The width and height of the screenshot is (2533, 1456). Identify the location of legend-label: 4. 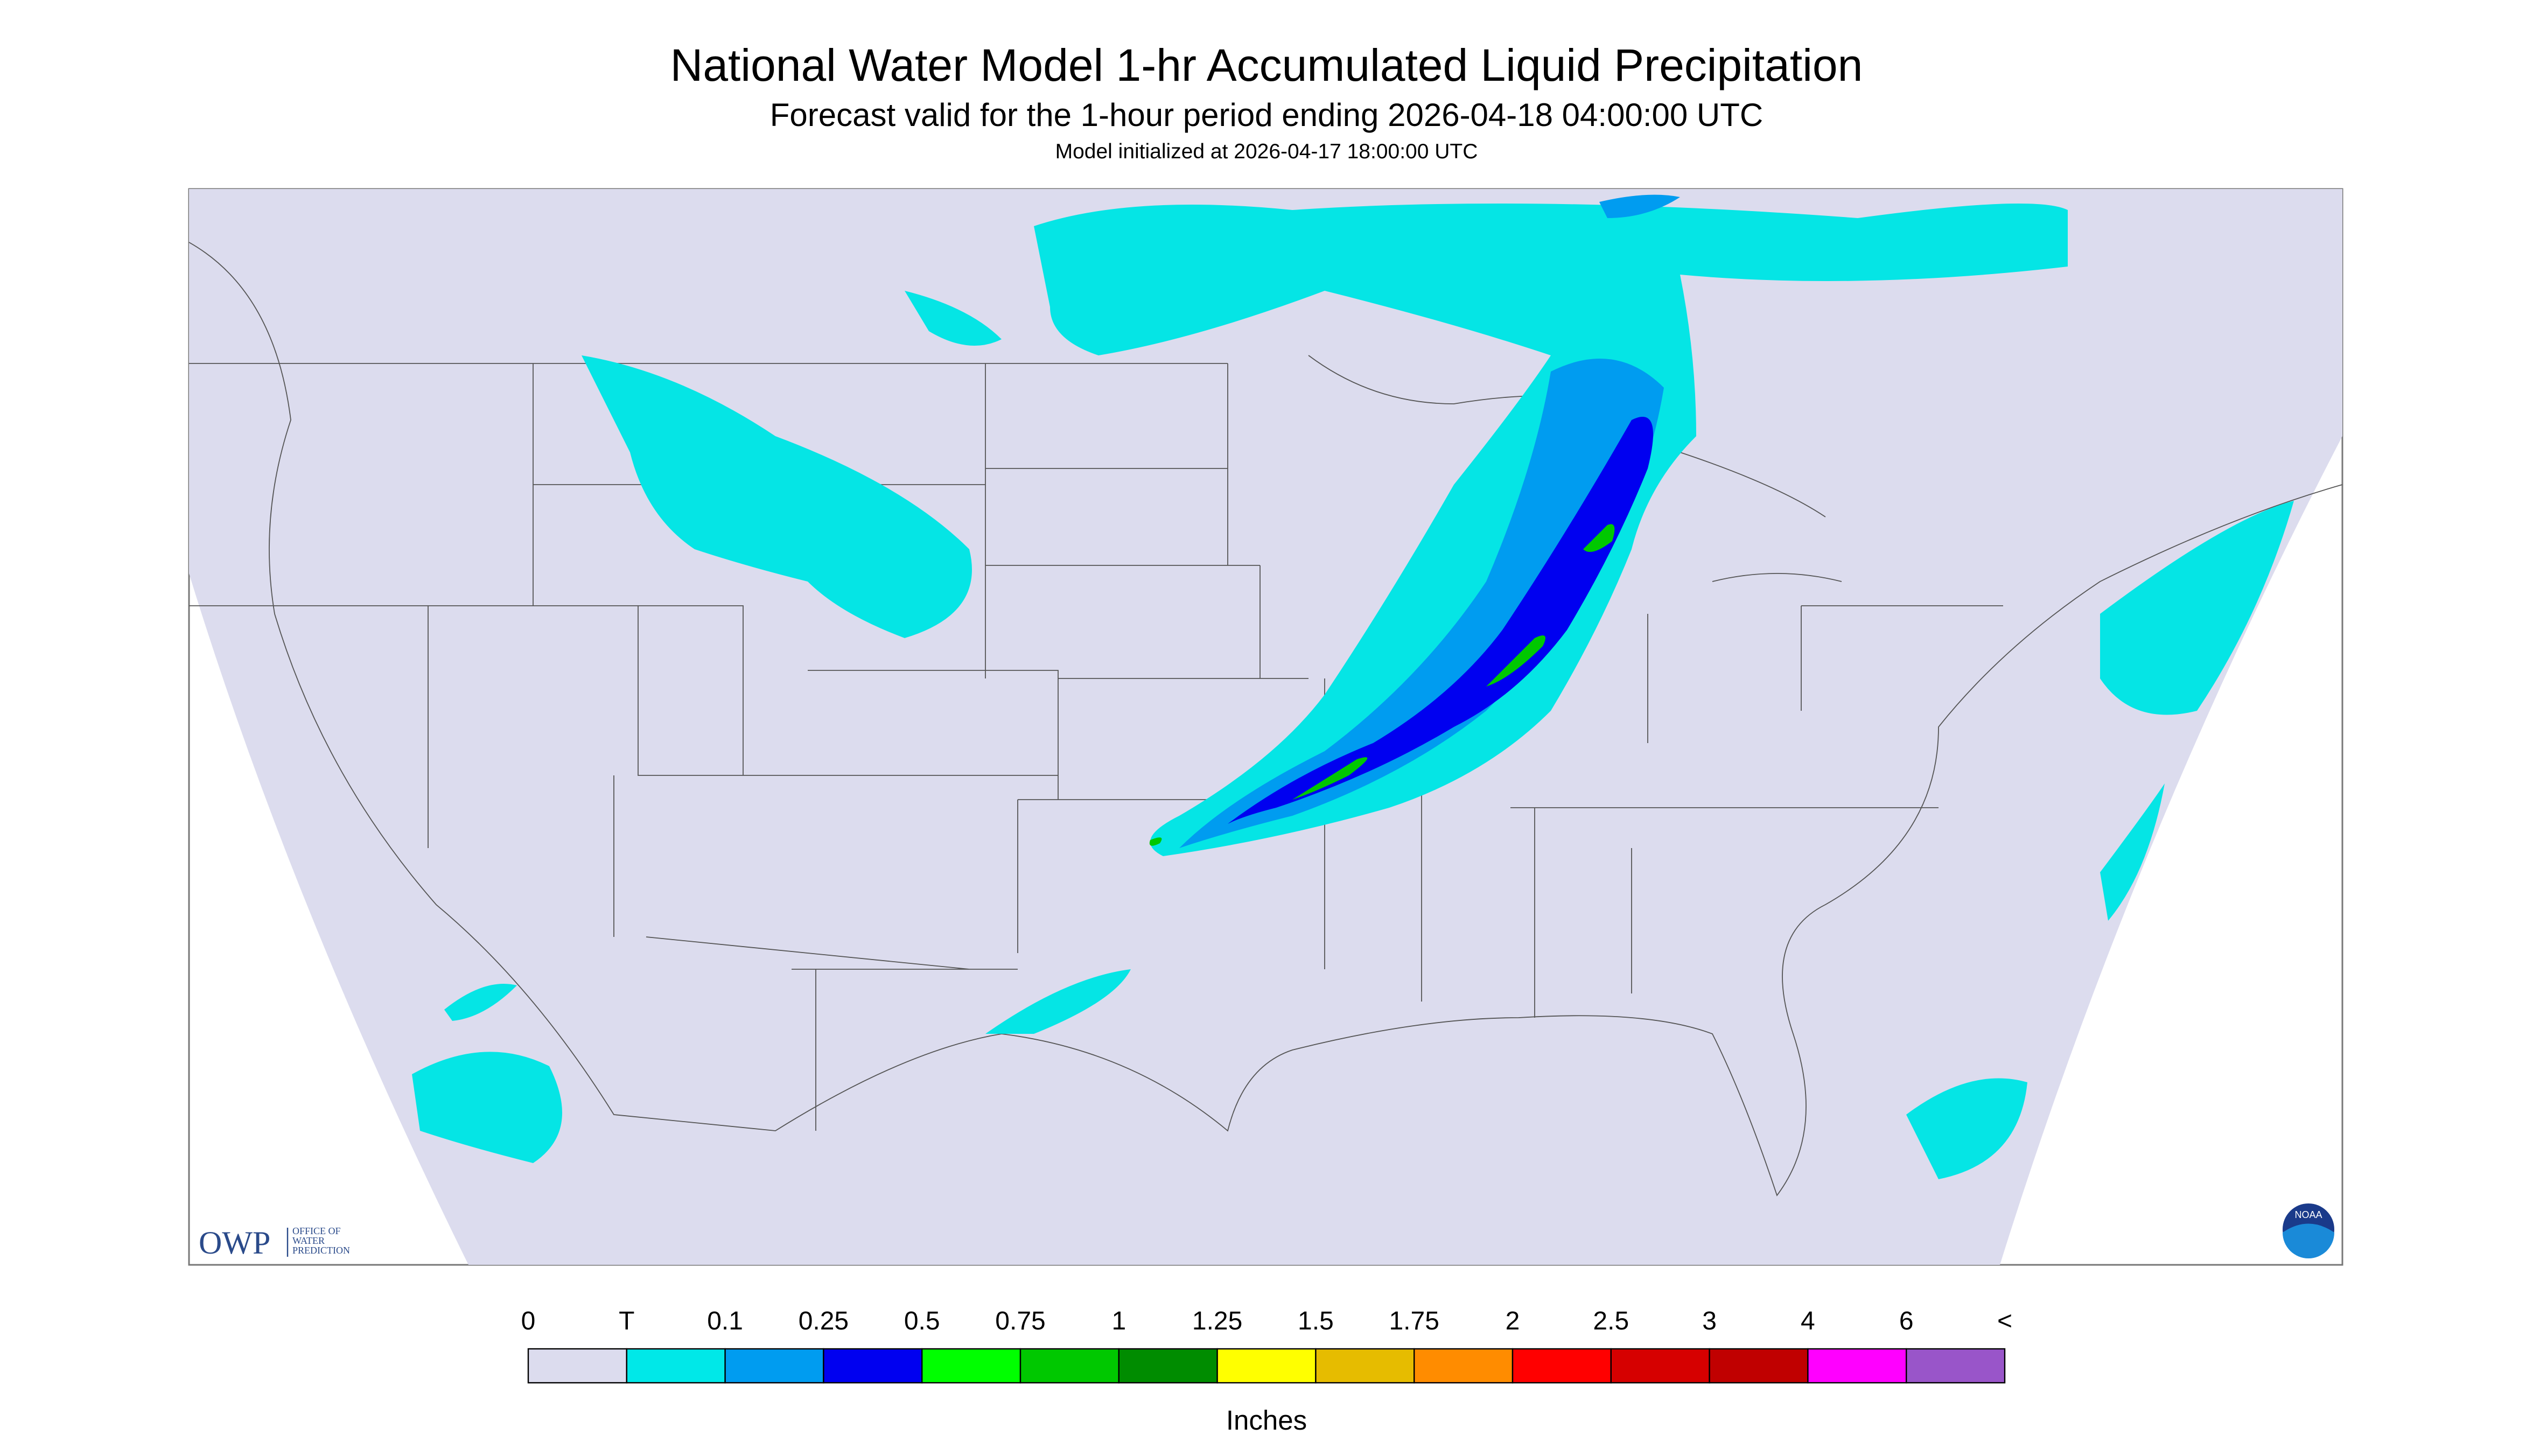
(1808, 1321).